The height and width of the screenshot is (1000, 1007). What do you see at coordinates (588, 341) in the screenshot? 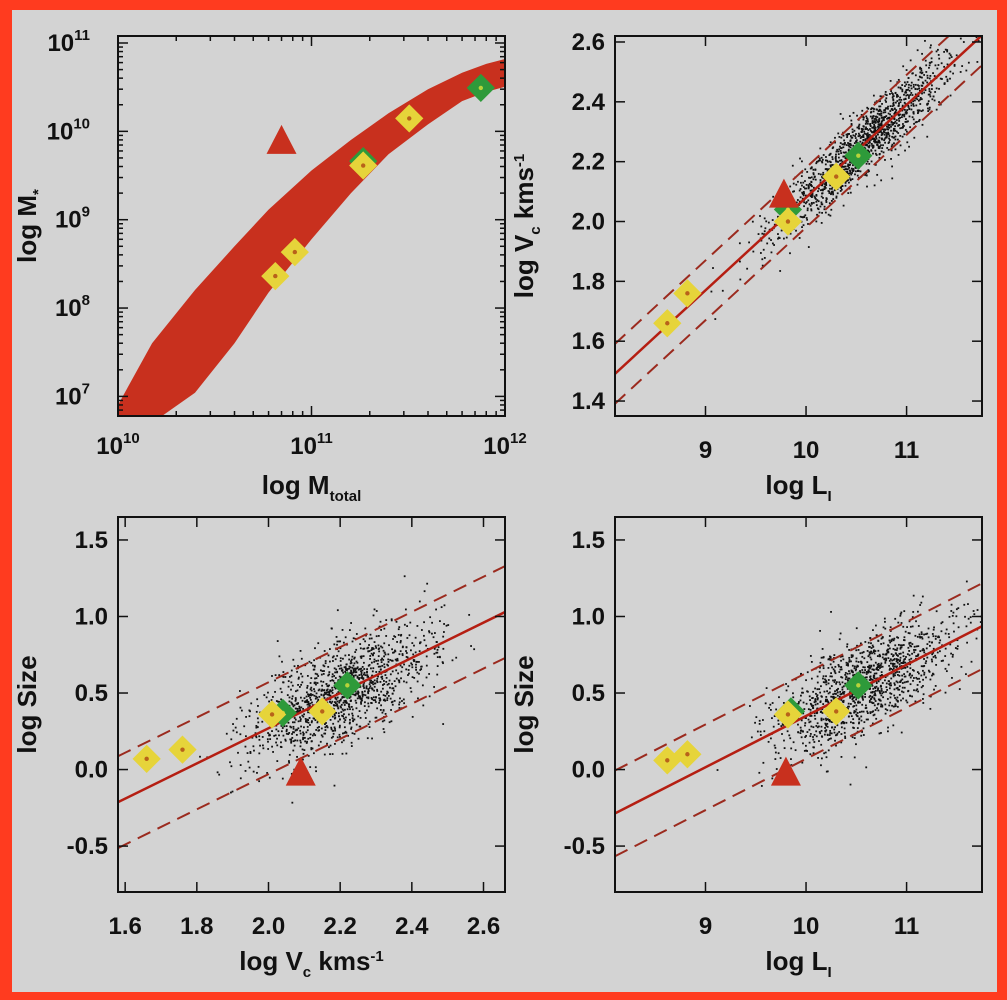
I see `y-tick-label: 1.6` at bounding box center [588, 341].